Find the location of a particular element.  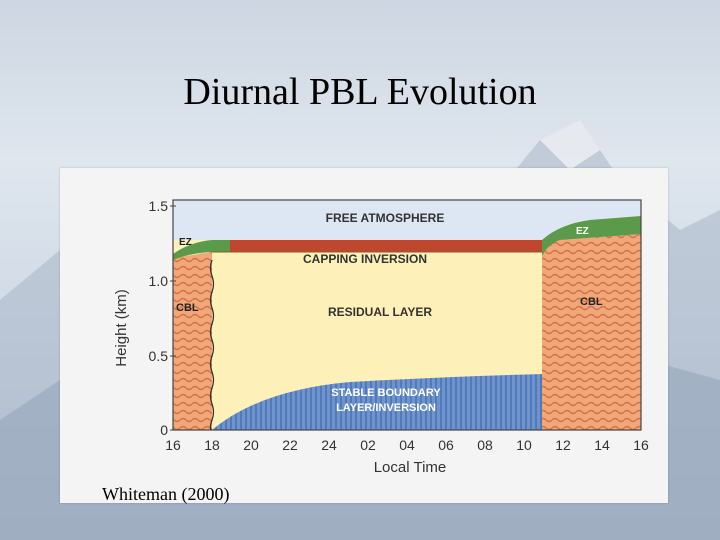

x-tick-label: 24 is located at coordinates (329, 445).